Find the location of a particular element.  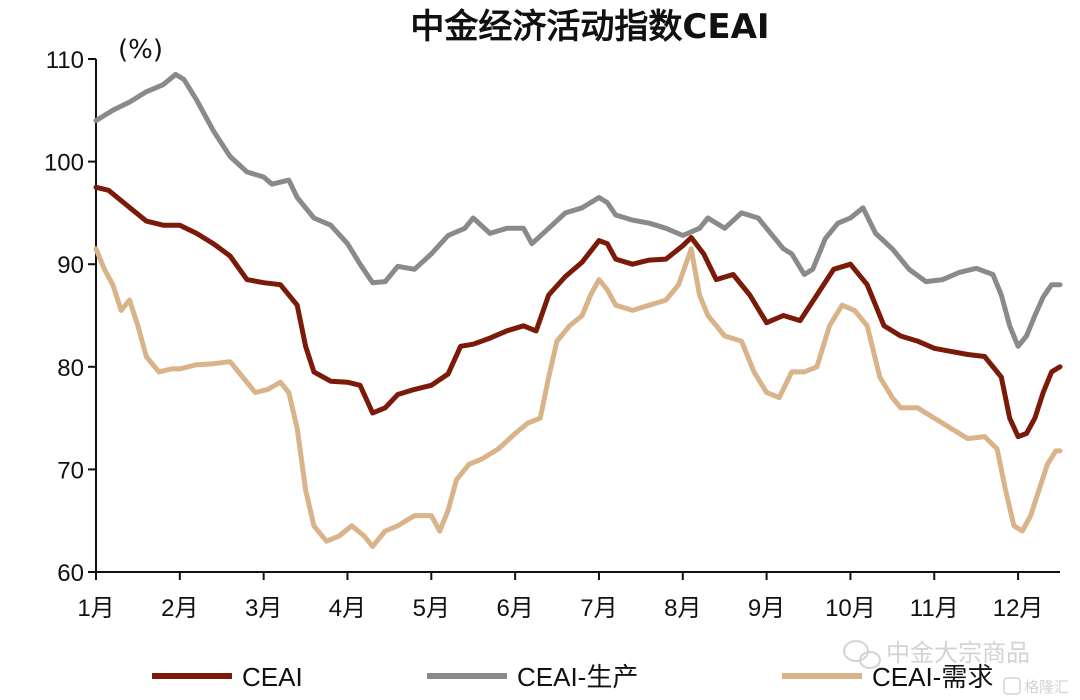

wechat-icon is located at coordinates (862, 654).